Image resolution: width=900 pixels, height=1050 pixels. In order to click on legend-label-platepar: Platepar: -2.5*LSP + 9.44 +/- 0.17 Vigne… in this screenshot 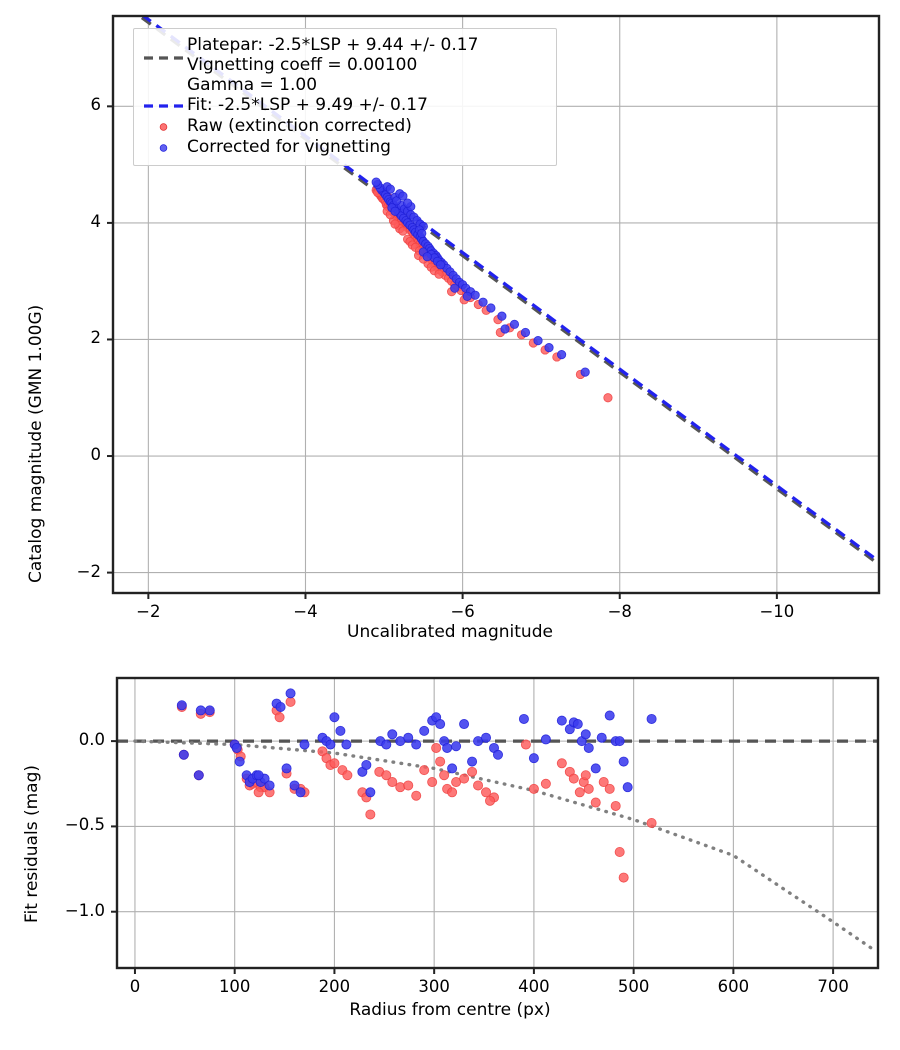, I will do `click(333, 65)`.